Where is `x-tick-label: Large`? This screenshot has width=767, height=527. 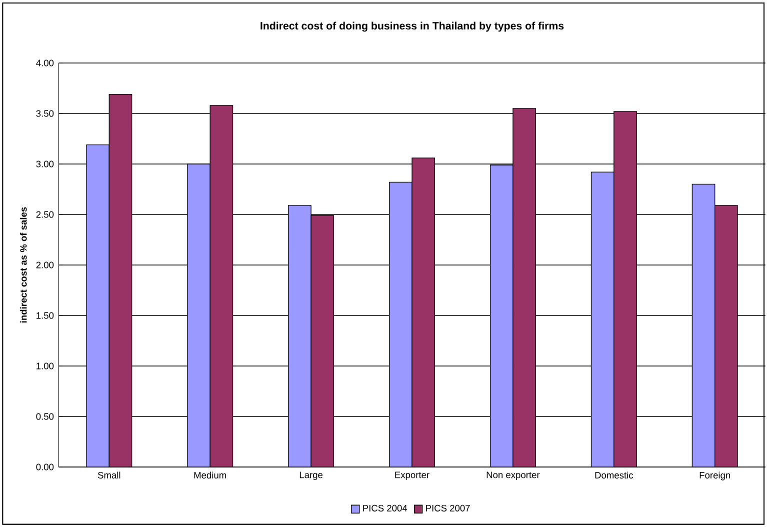
x-tick-label: Large is located at coordinates (311, 476).